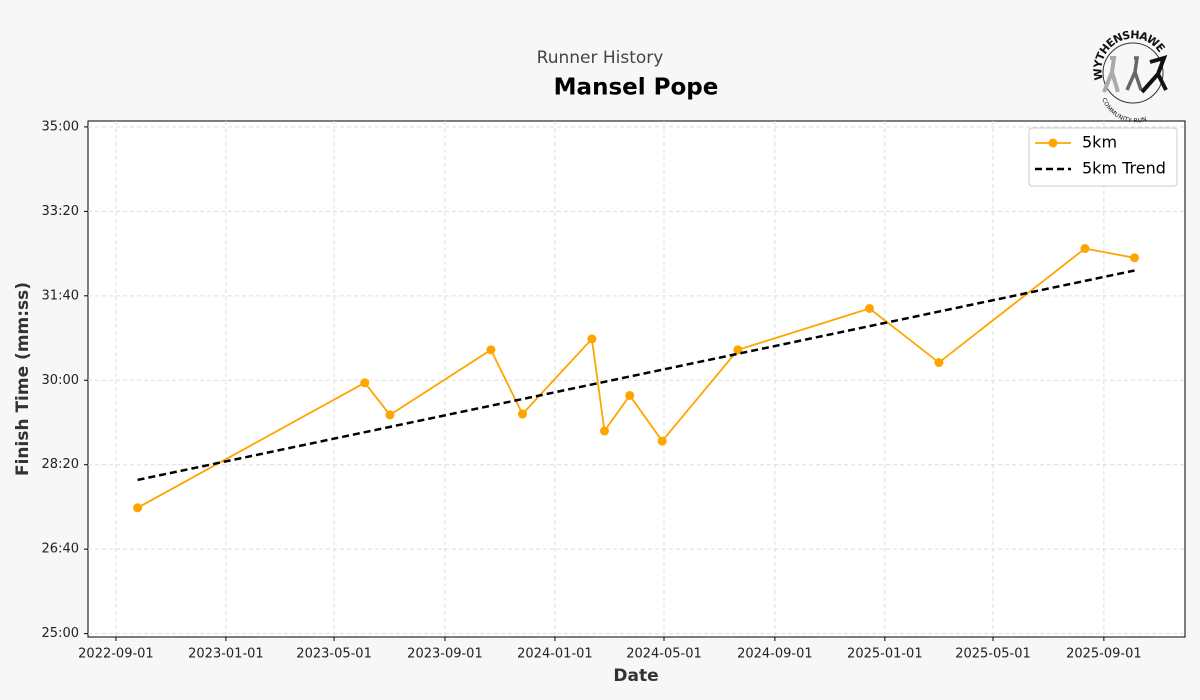  Describe the element at coordinates (664, 654) in the screenshot. I see `x-tick-label: 2024-05-01` at that location.